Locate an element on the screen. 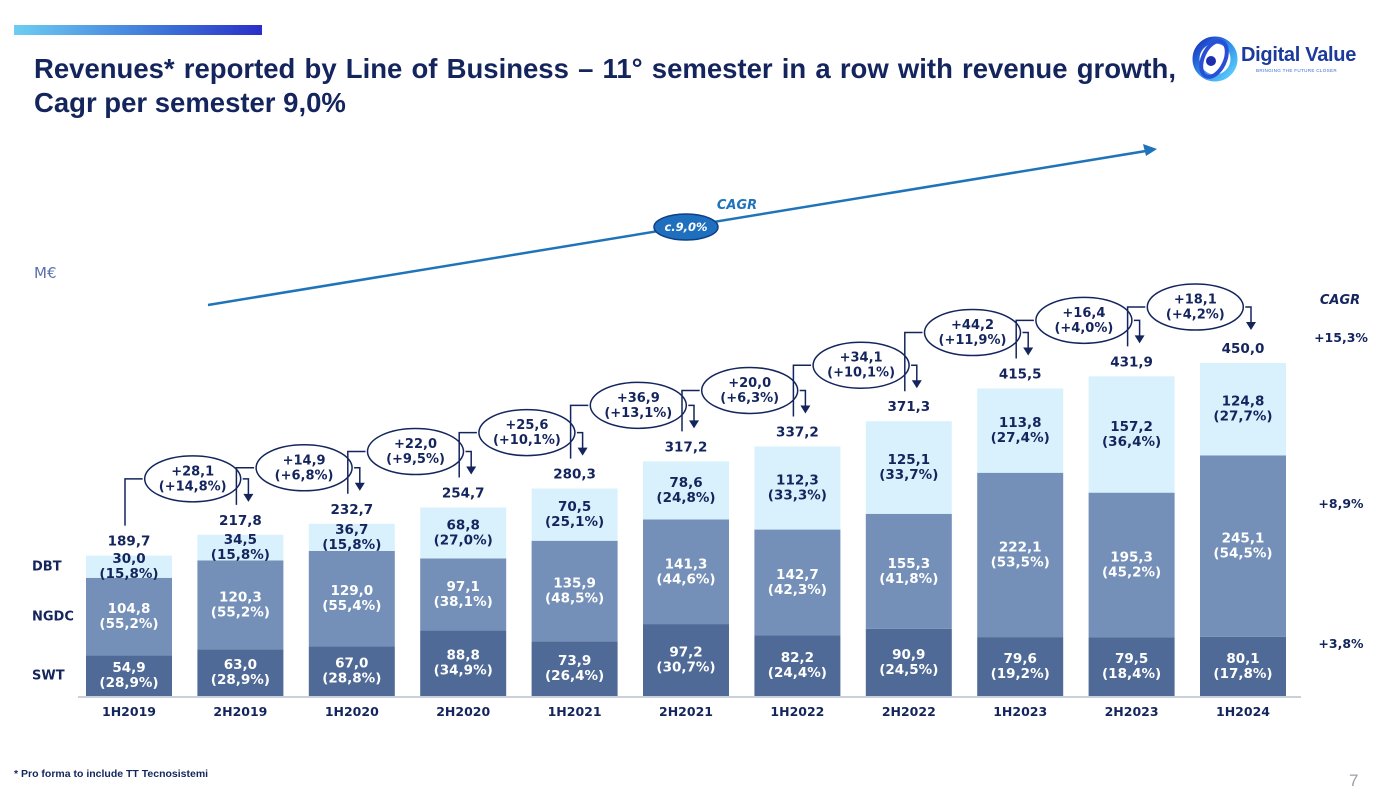 The height and width of the screenshot is (798, 1376). logo-tagline: BRINGING THE FUTURE CLOSER is located at coordinates (1296, 70).